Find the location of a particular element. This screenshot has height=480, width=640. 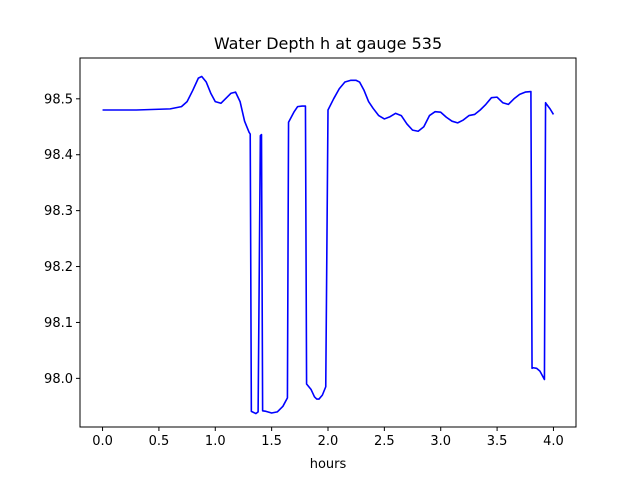

x-tick-label: 0.0 is located at coordinates (102, 441).